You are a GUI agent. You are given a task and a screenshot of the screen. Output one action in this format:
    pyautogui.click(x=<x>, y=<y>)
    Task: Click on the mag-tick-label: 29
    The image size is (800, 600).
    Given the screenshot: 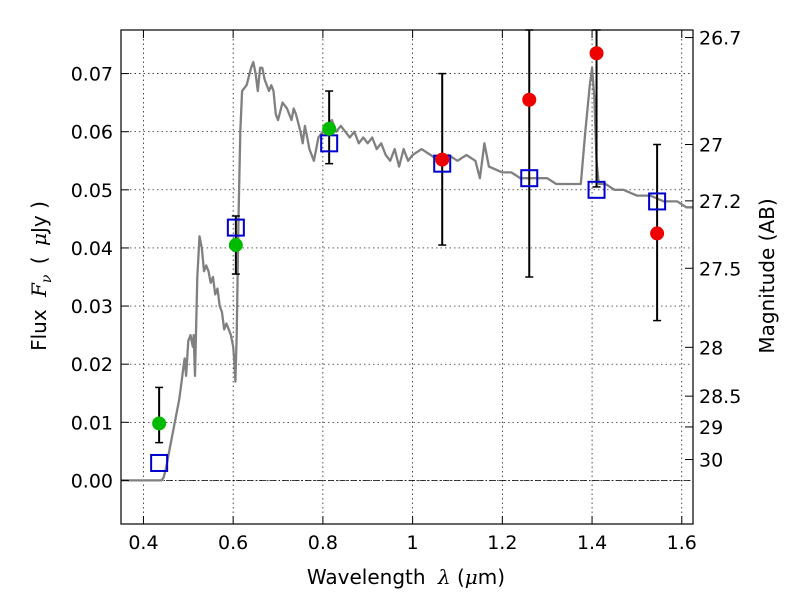 What is the action you would take?
    pyautogui.click(x=711, y=428)
    